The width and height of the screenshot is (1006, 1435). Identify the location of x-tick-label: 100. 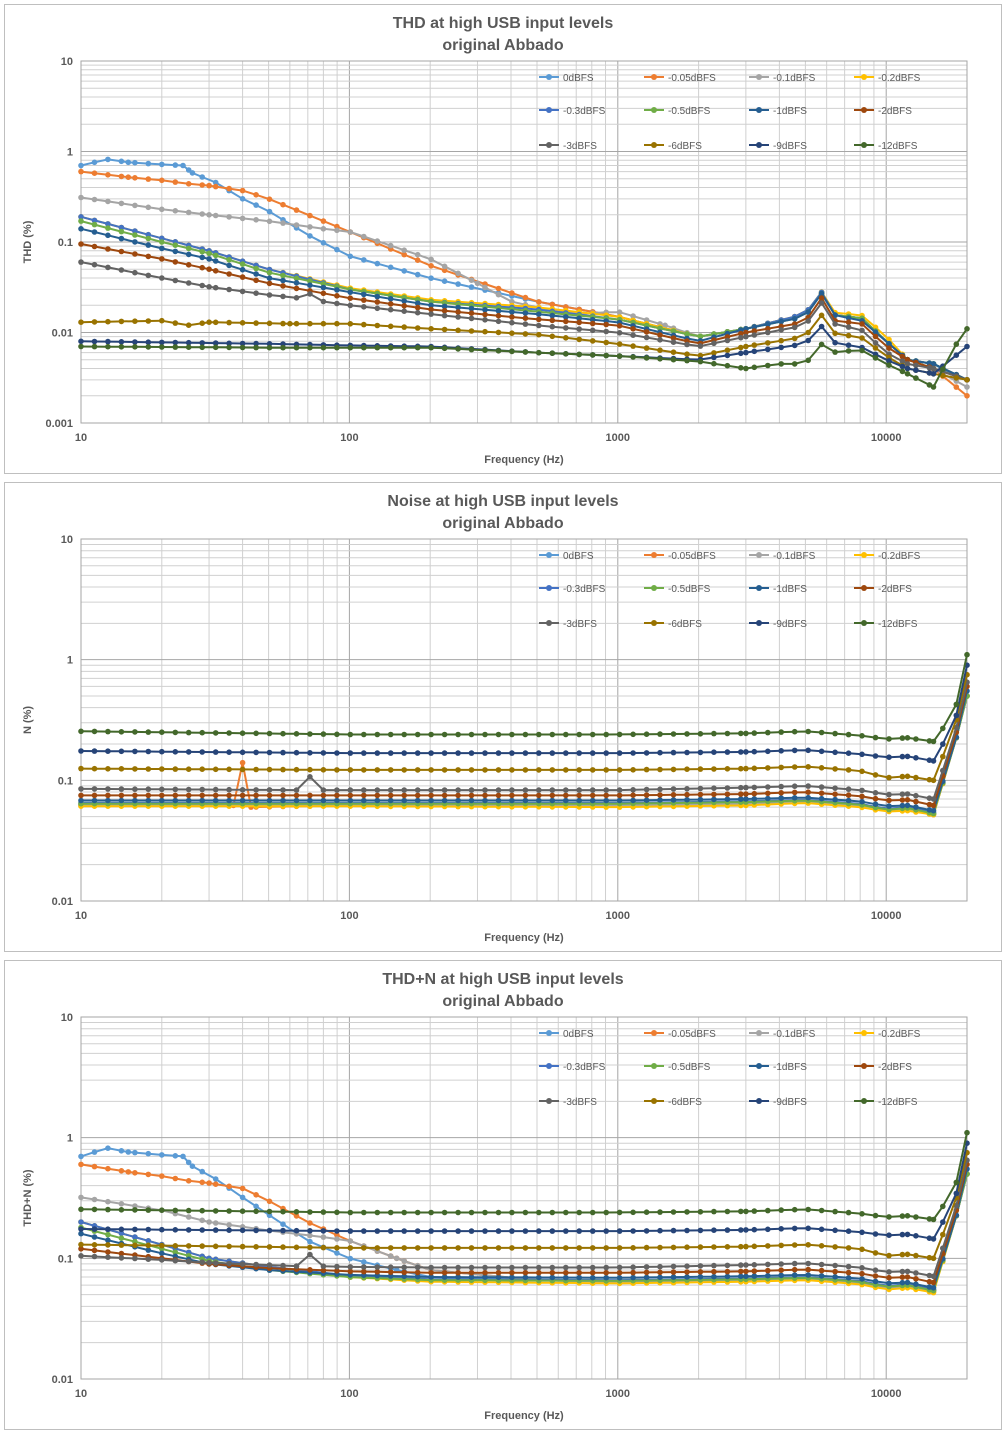
(349, 916).